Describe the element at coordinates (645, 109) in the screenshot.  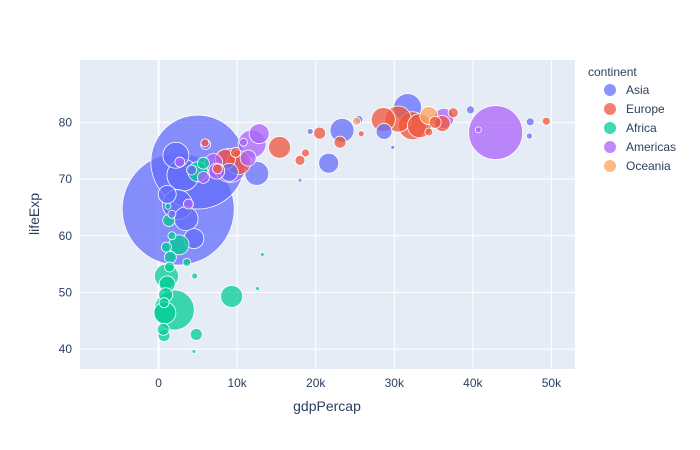
I see `legend-label: Europe` at that location.